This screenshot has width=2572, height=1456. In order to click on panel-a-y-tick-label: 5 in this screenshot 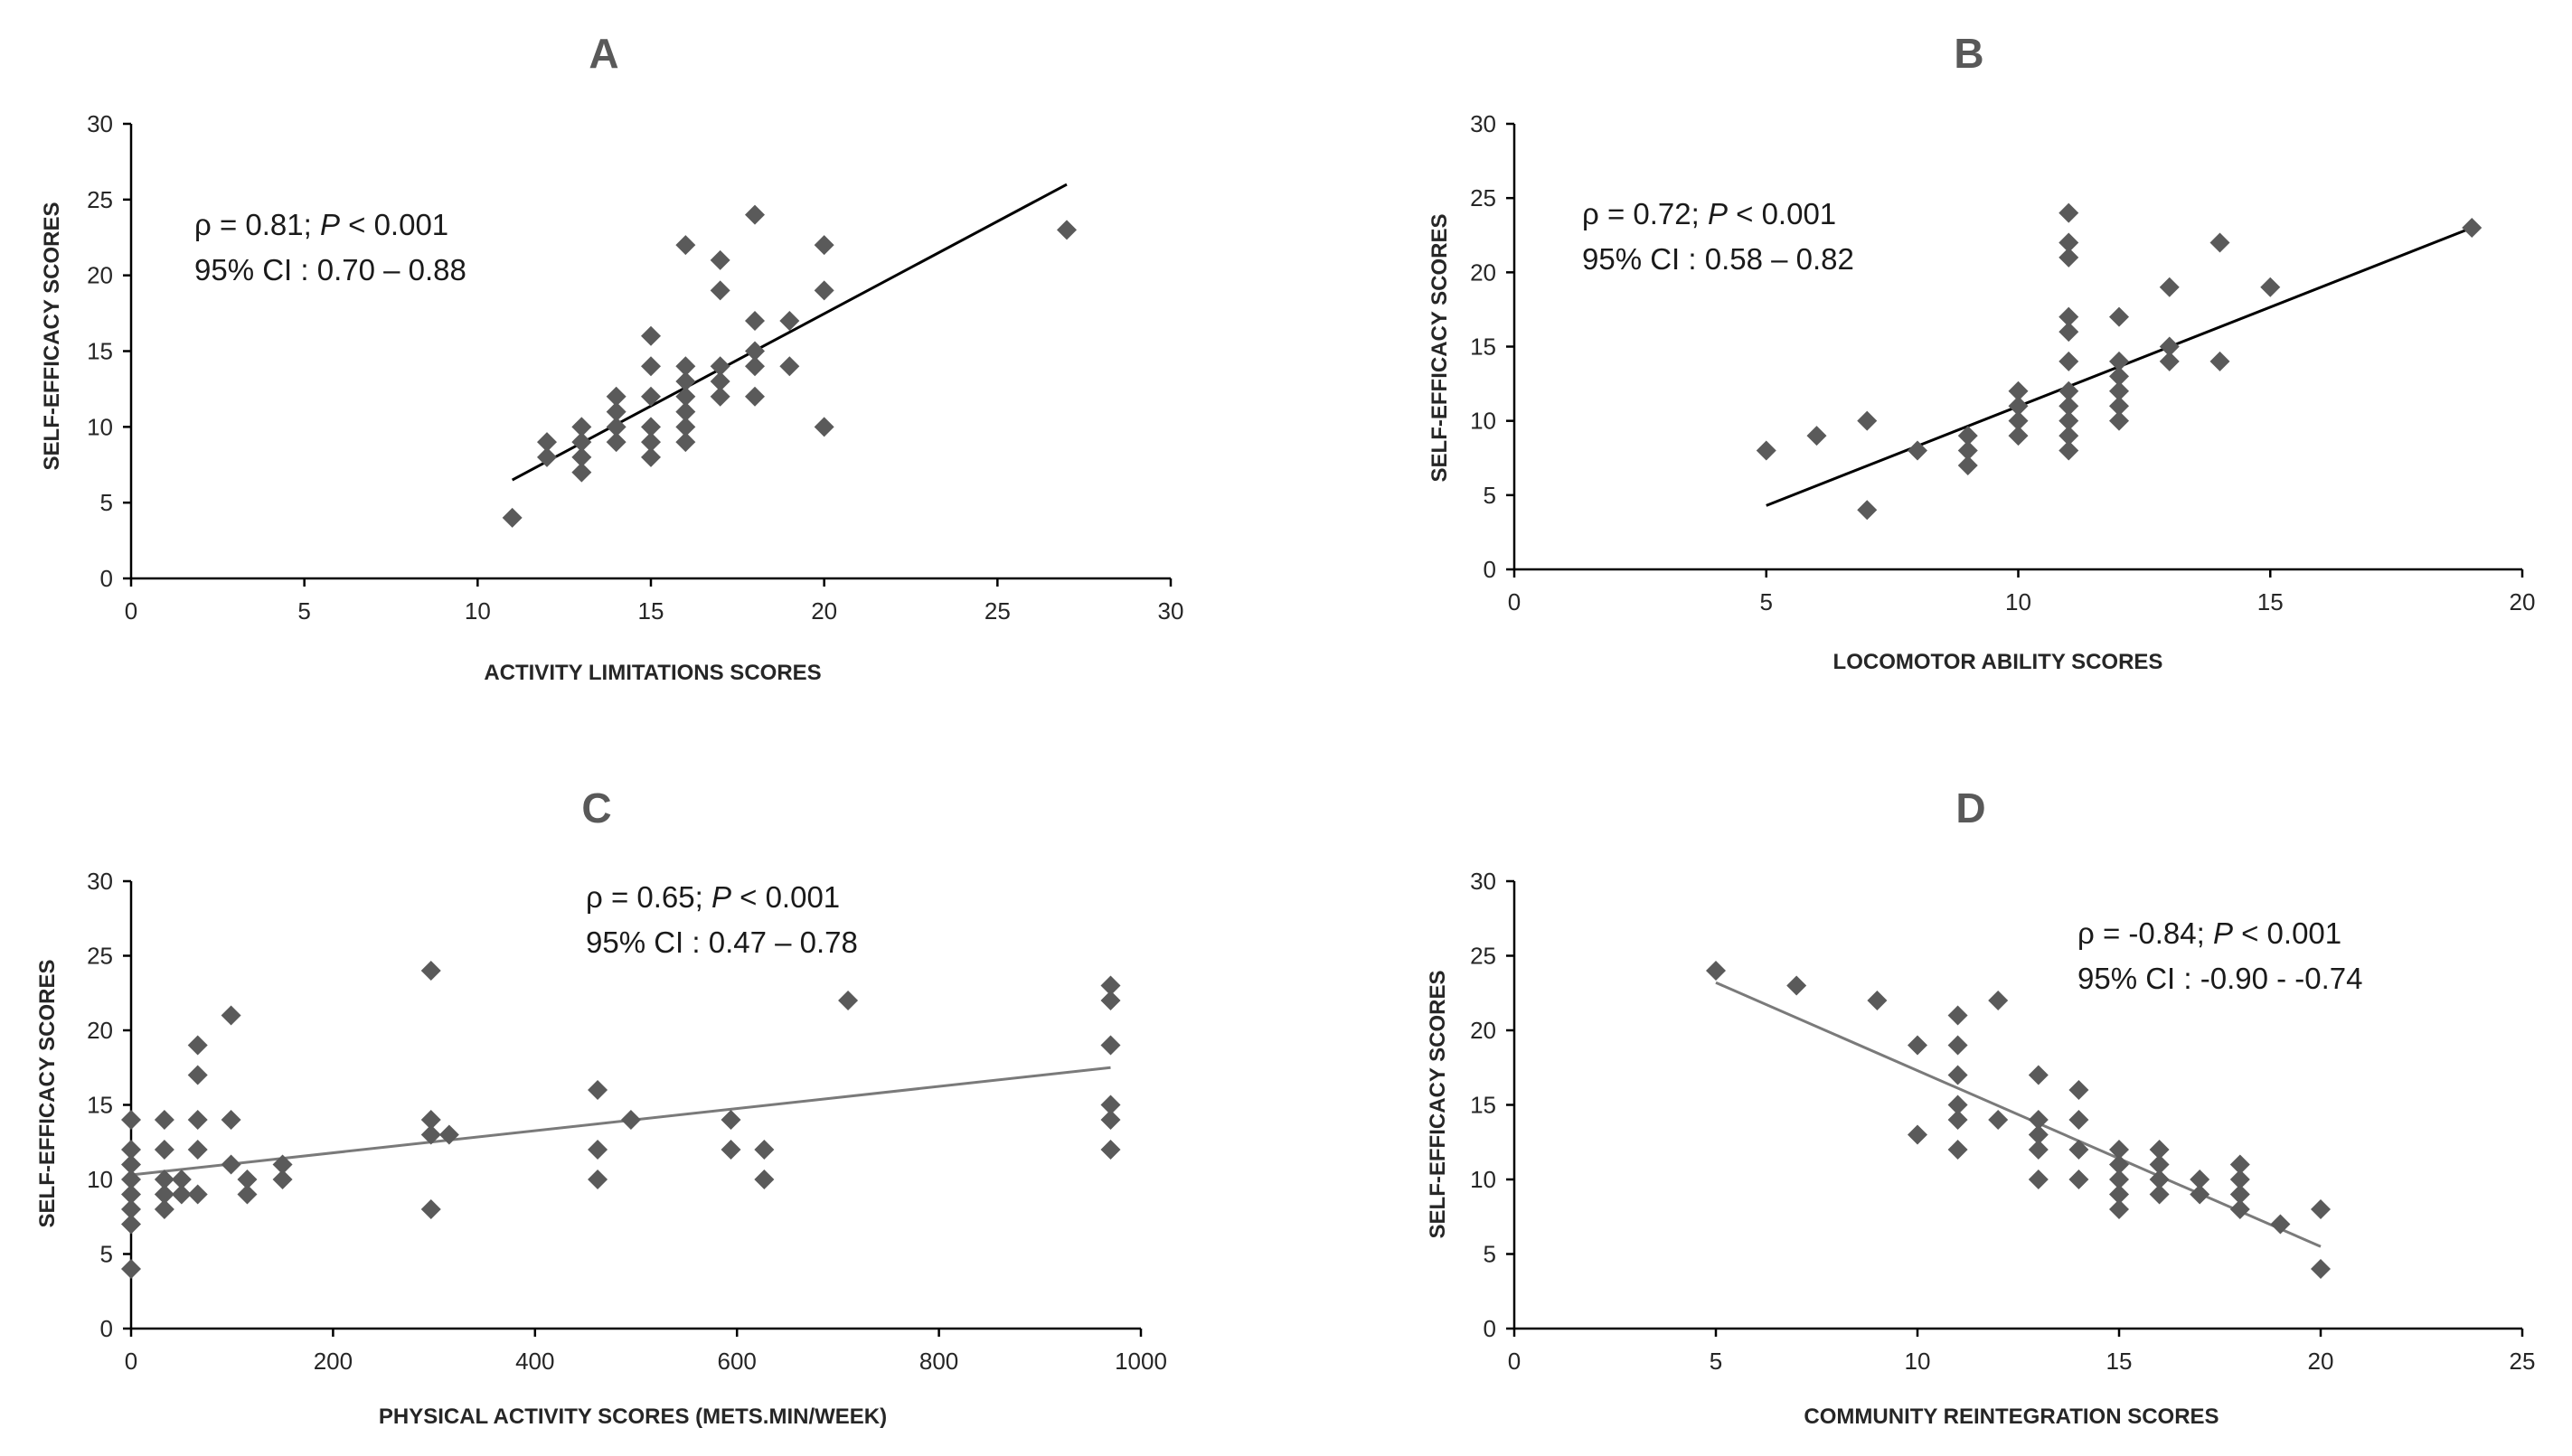, I will do `click(107, 503)`.